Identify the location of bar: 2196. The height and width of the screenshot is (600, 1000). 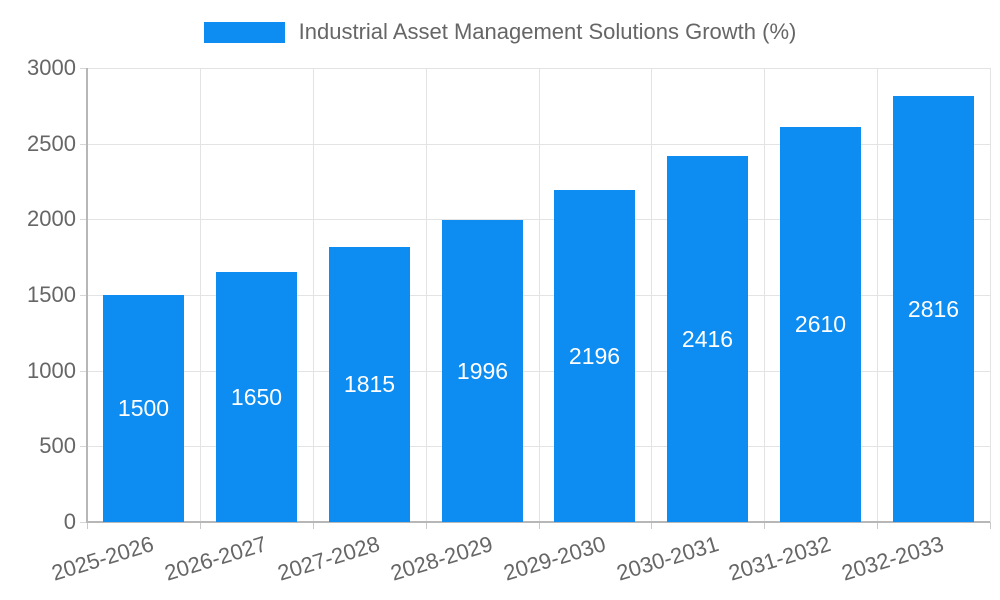
(594, 356).